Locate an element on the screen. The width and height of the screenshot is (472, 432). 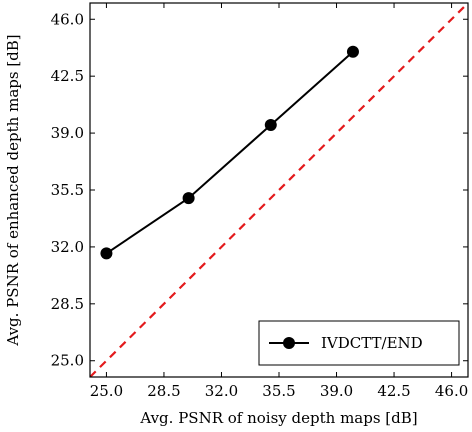
x-tick-label: 46.0 is located at coordinates (451, 391).